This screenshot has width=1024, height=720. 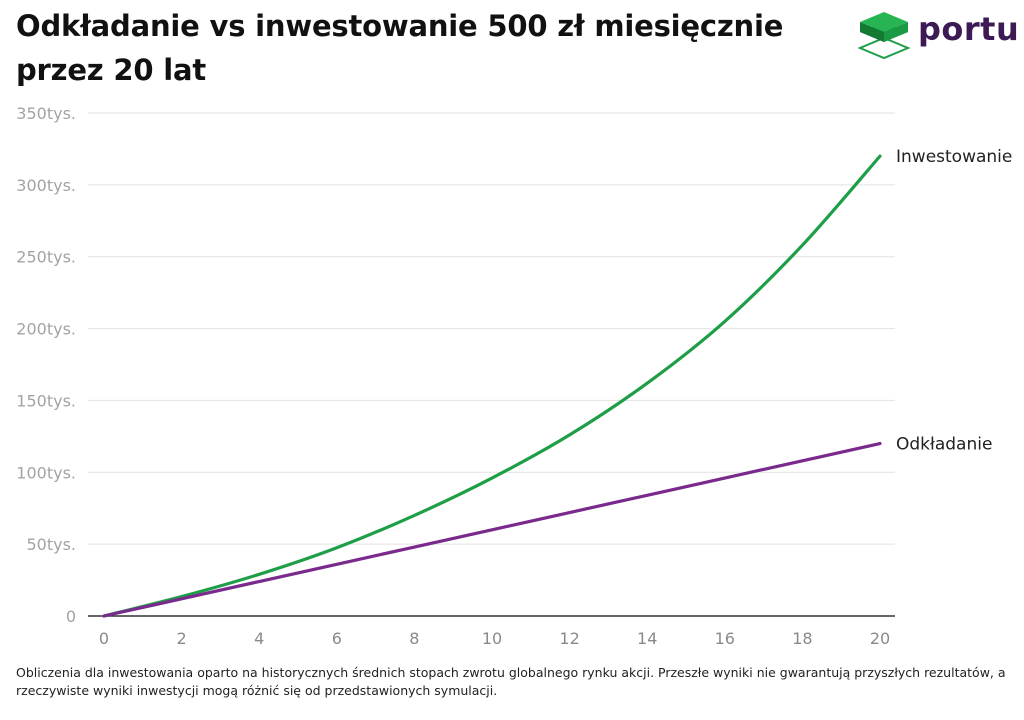 What do you see at coordinates (46, 472) in the screenshot?
I see `y-tick-label: 100tys.` at bounding box center [46, 472].